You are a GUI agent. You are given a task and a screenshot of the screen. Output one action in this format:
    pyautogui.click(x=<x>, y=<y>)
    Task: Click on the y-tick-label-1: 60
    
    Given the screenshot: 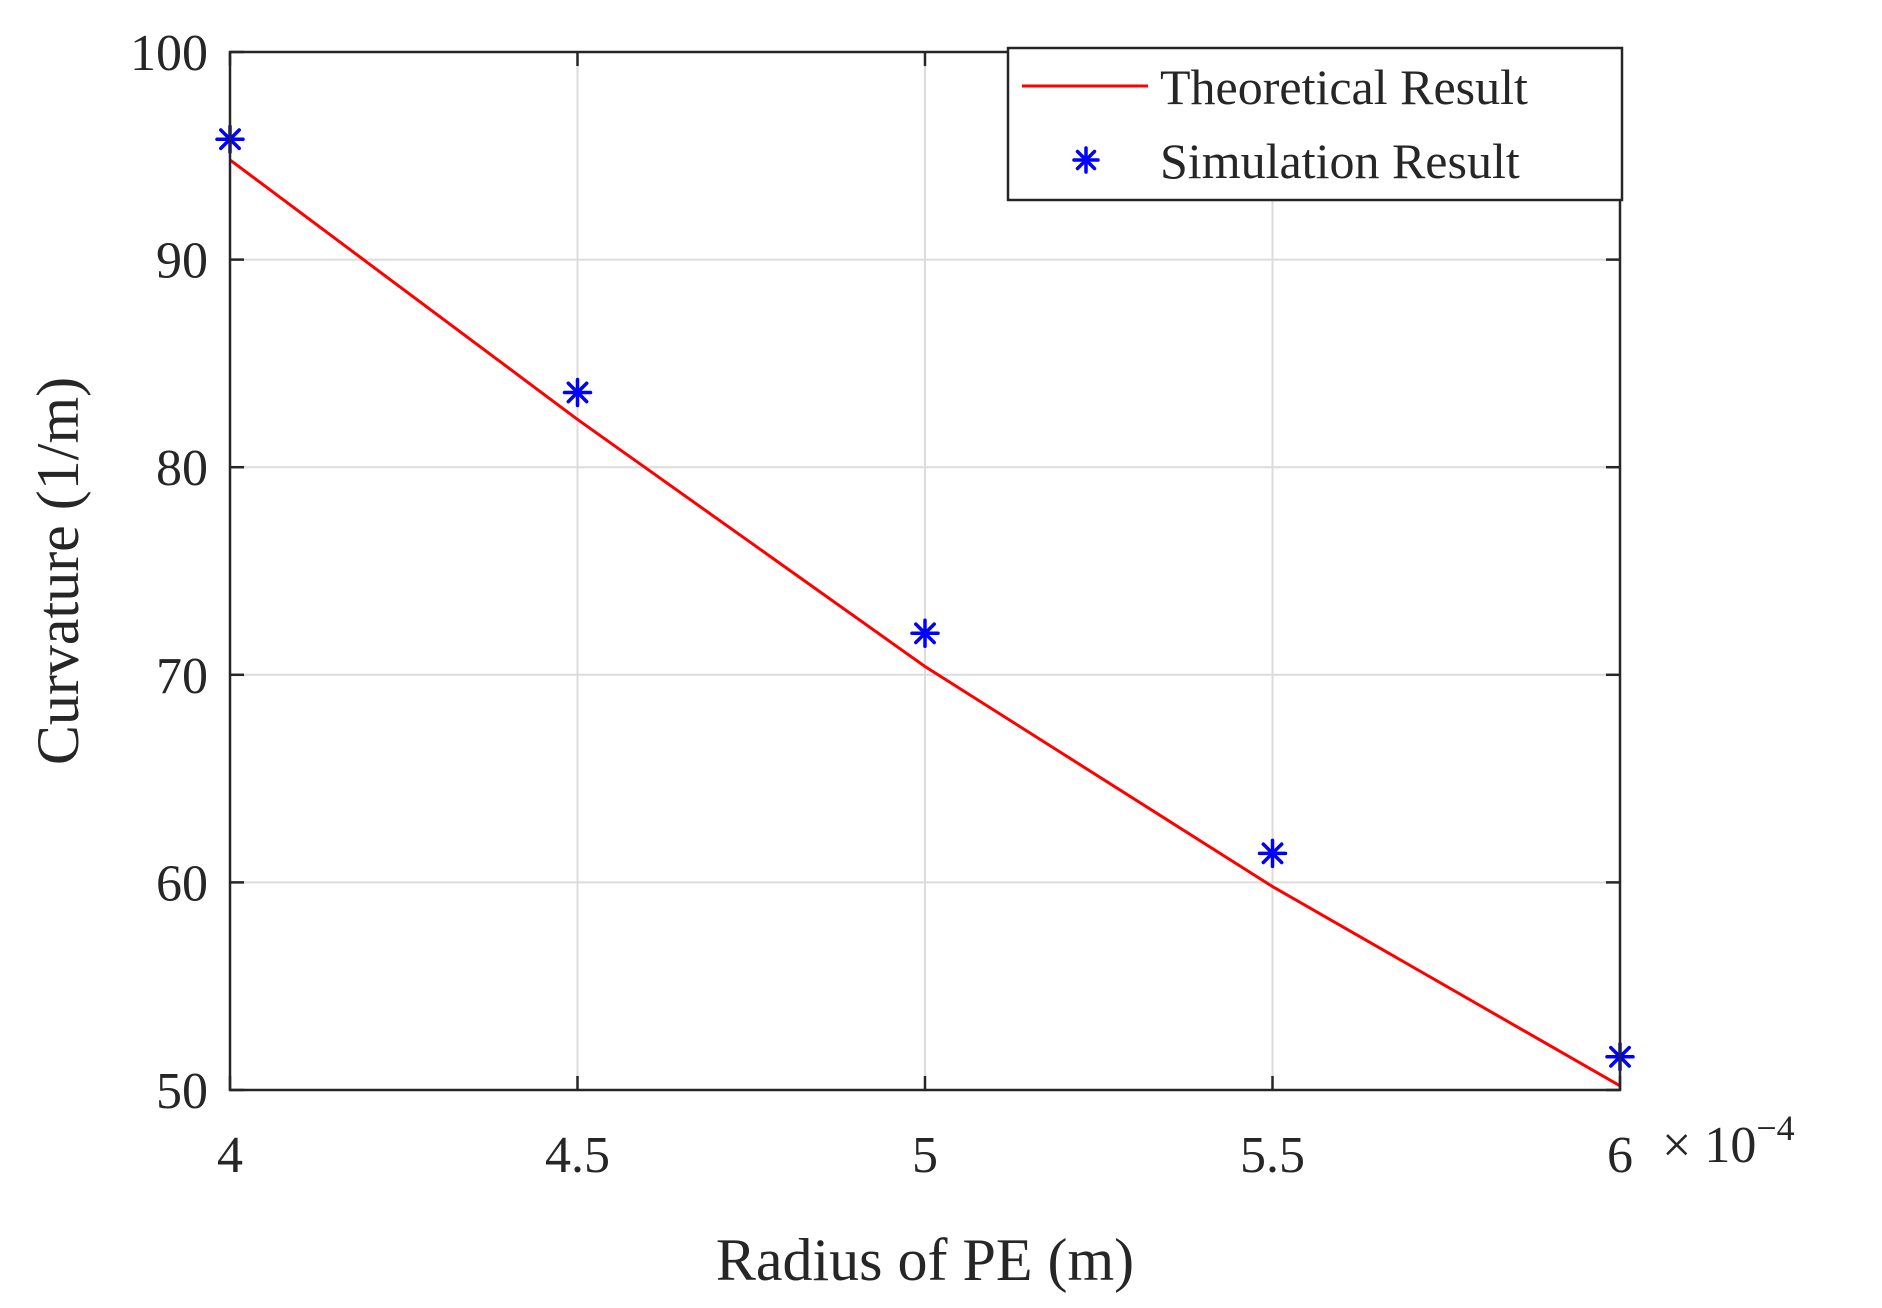 What is the action you would take?
    pyautogui.click(x=182, y=883)
    